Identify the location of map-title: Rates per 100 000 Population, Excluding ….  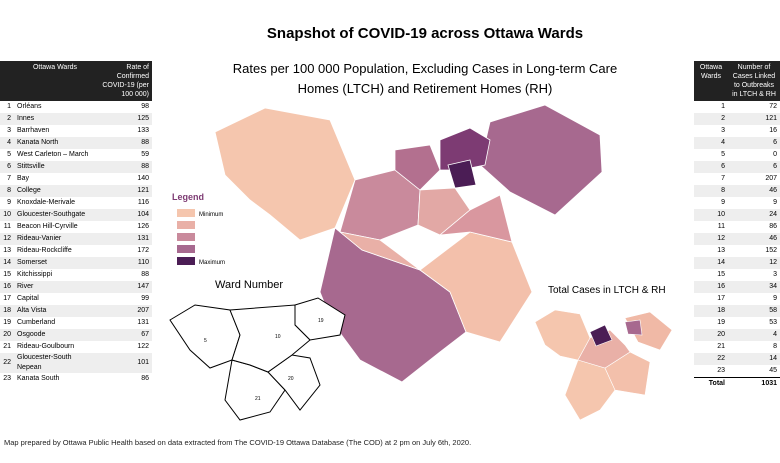
(425, 68).